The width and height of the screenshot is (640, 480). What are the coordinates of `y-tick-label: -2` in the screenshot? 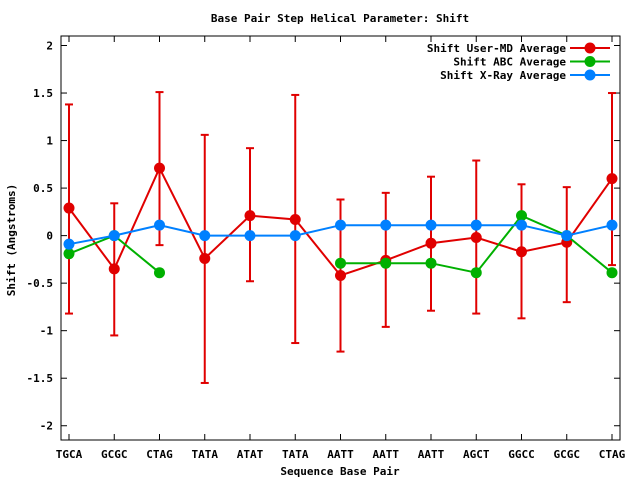 It's located at (46, 426).